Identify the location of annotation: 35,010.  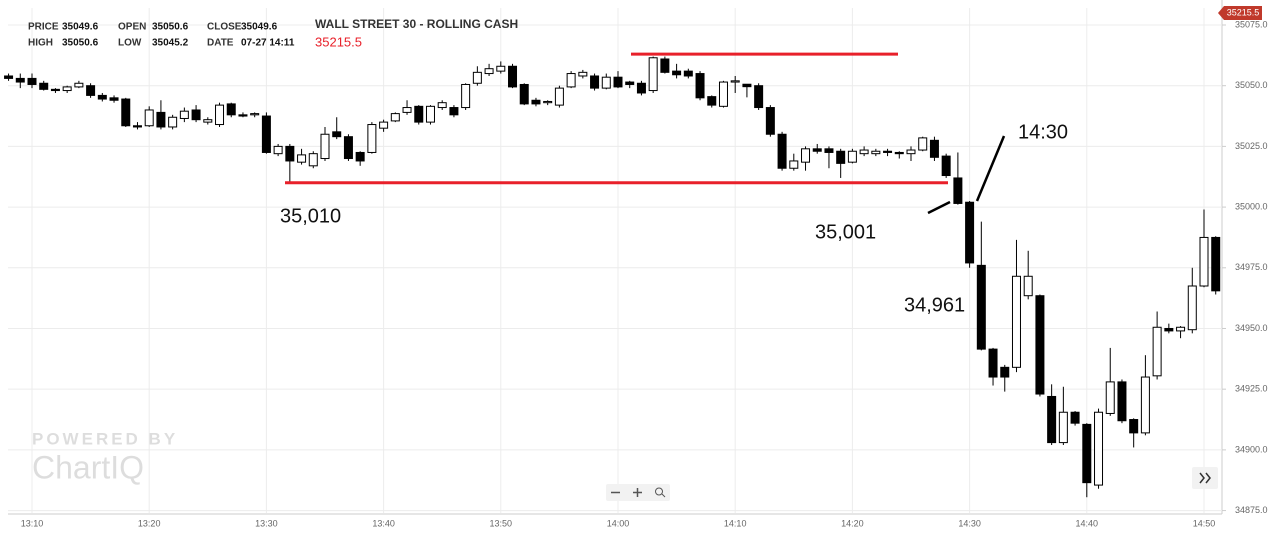
(310, 216).